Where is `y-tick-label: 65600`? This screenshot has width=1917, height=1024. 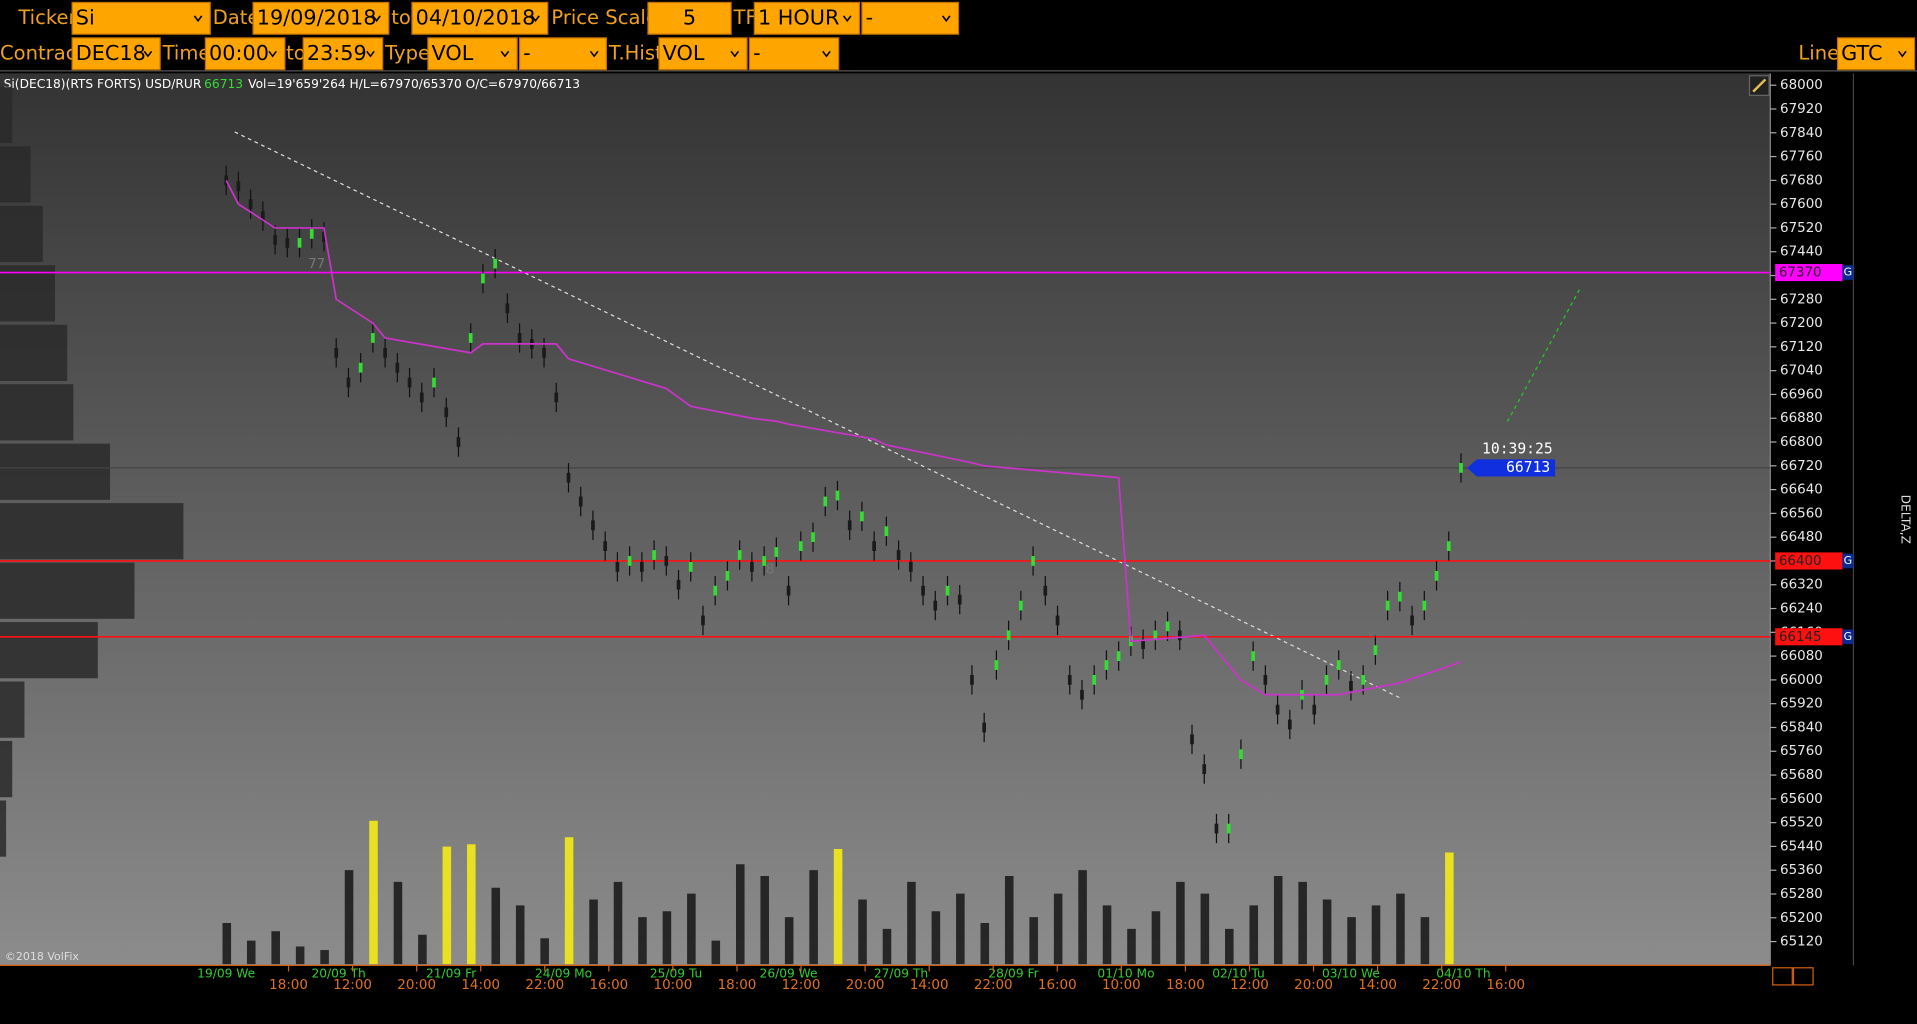
y-tick-label: 65600 is located at coordinates (1801, 799).